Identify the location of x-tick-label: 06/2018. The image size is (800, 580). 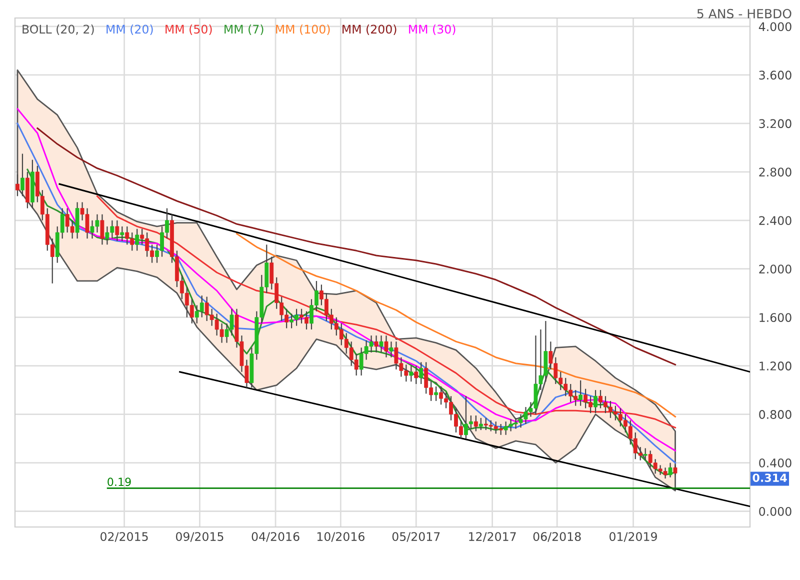
(557, 537).